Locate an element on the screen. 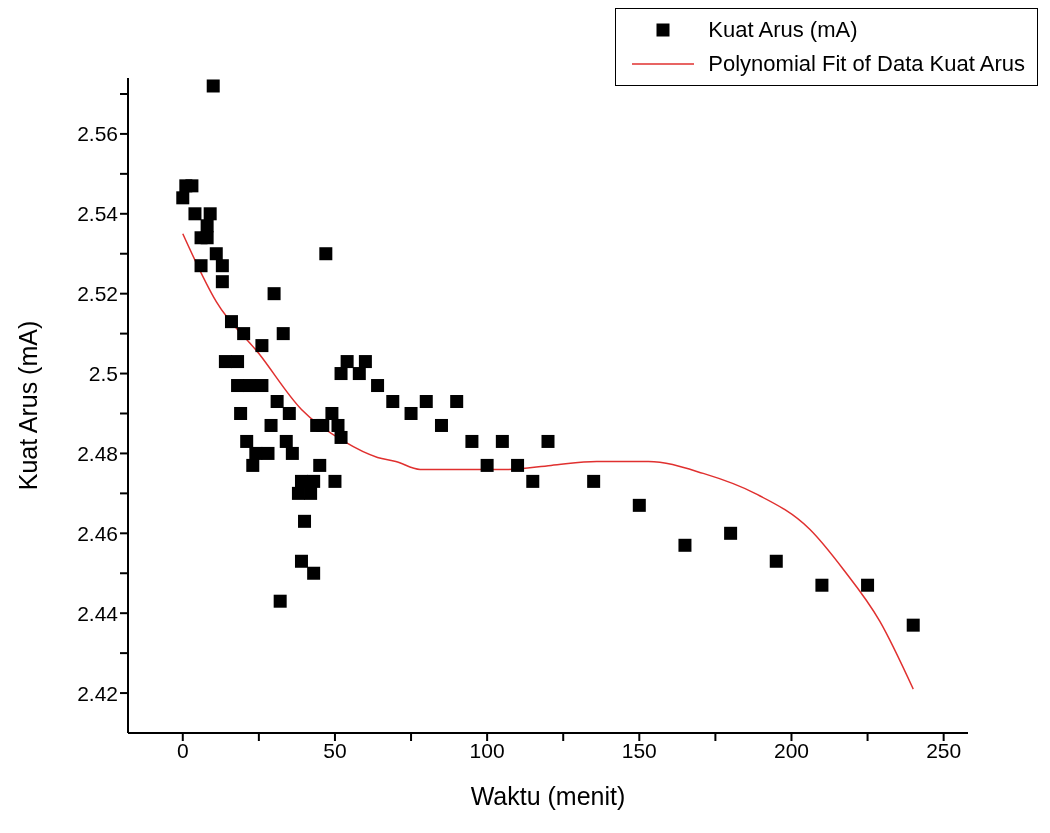 The height and width of the screenshot is (833, 1050). x-tick-label: 250 is located at coordinates (944, 750).